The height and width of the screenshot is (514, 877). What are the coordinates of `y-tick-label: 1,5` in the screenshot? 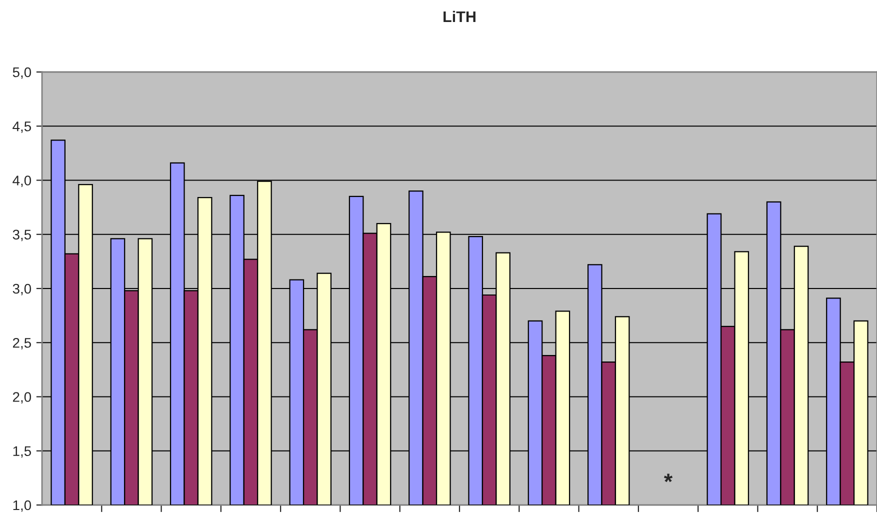 It's located at (22, 452).